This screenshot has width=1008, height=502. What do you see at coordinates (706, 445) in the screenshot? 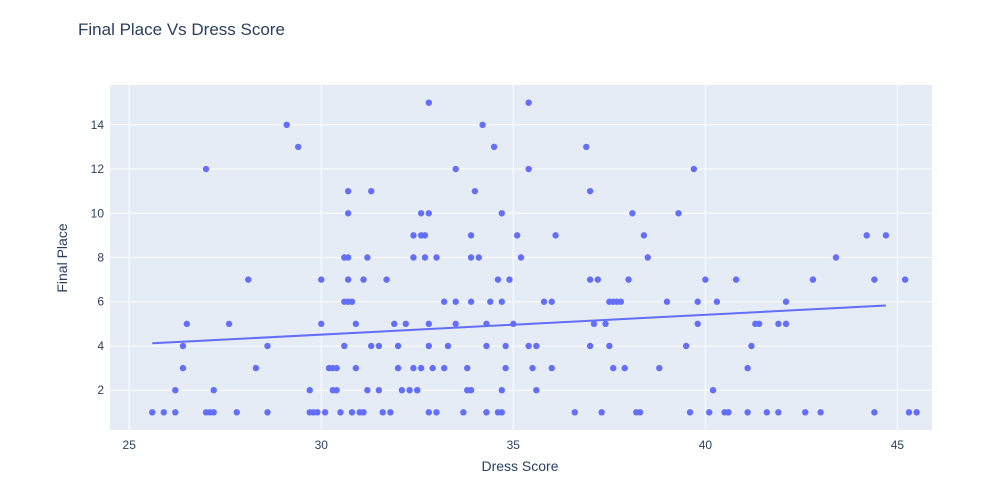
I see `x-tick-label: 40` at bounding box center [706, 445].